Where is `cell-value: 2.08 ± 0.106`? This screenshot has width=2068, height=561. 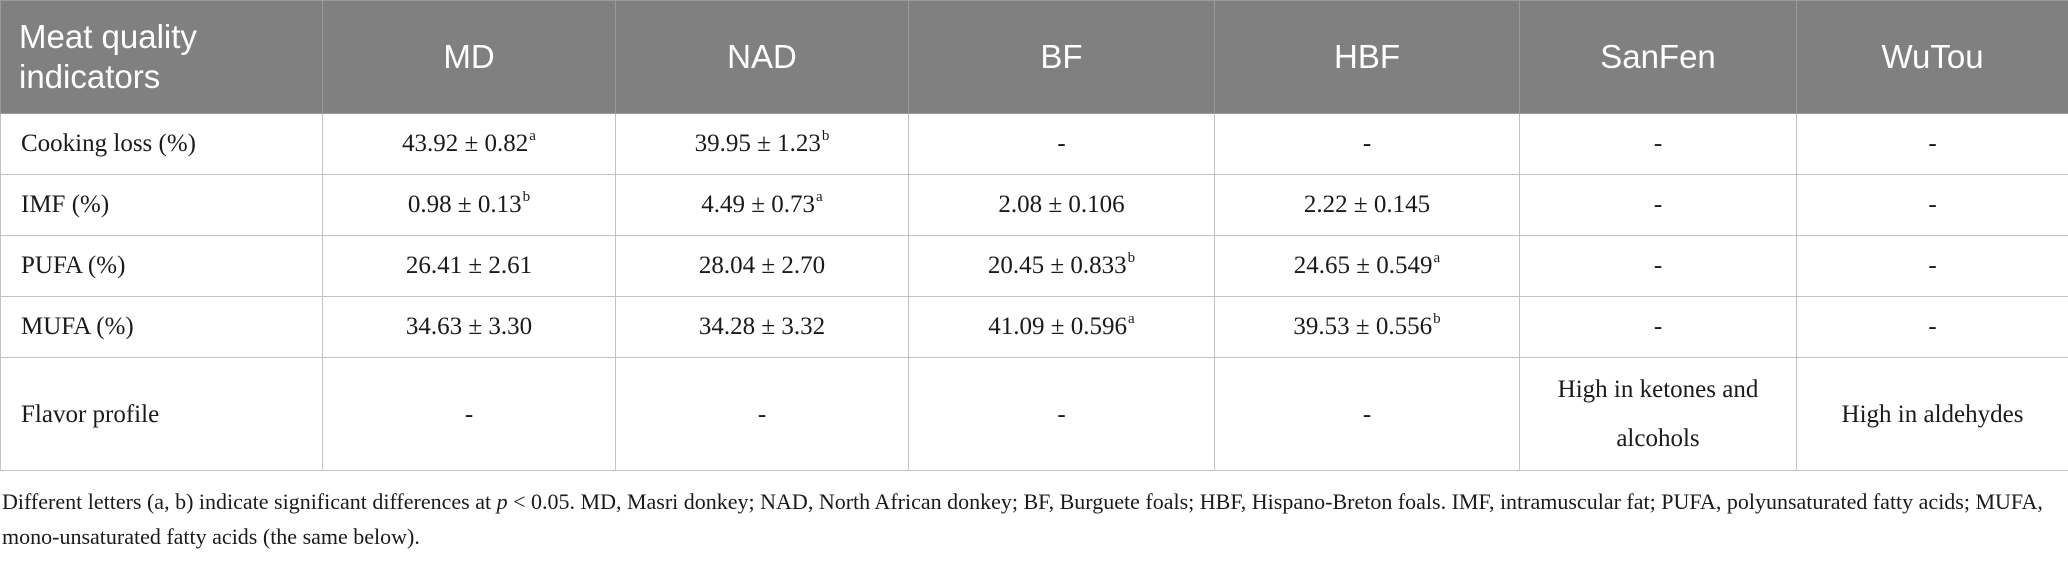 cell-value: 2.08 ± 0.106 is located at coordinates (1061, 204).